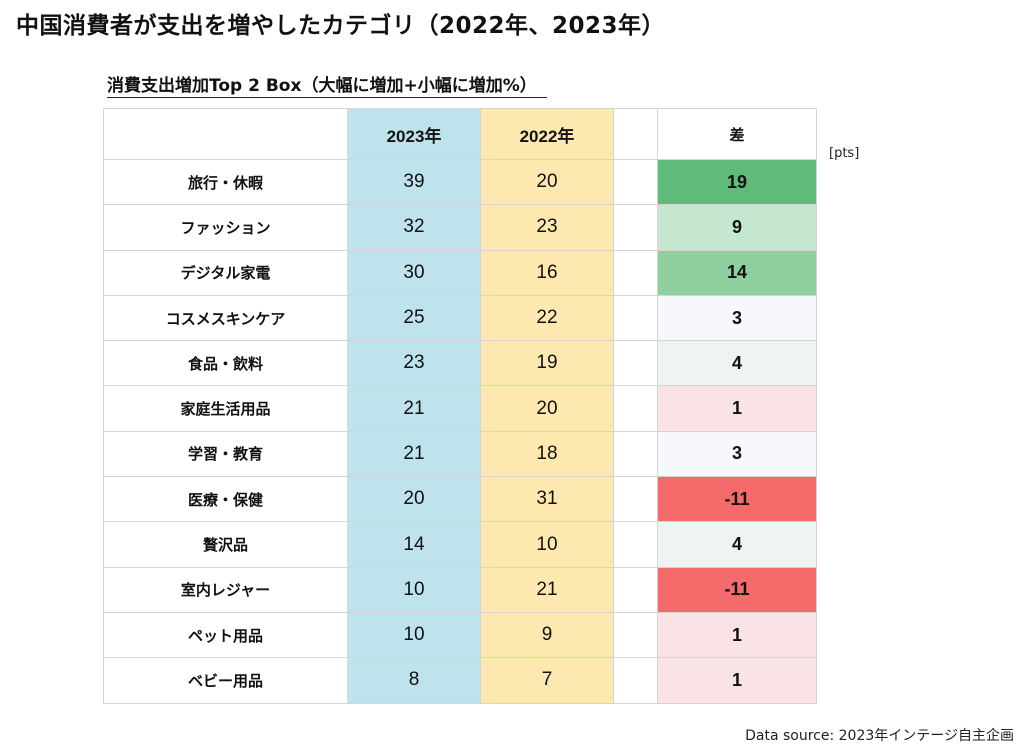  Describe the element at coordinates (225, 499) in the screenshot. I see `category-cell: 医療・保健` at that location.